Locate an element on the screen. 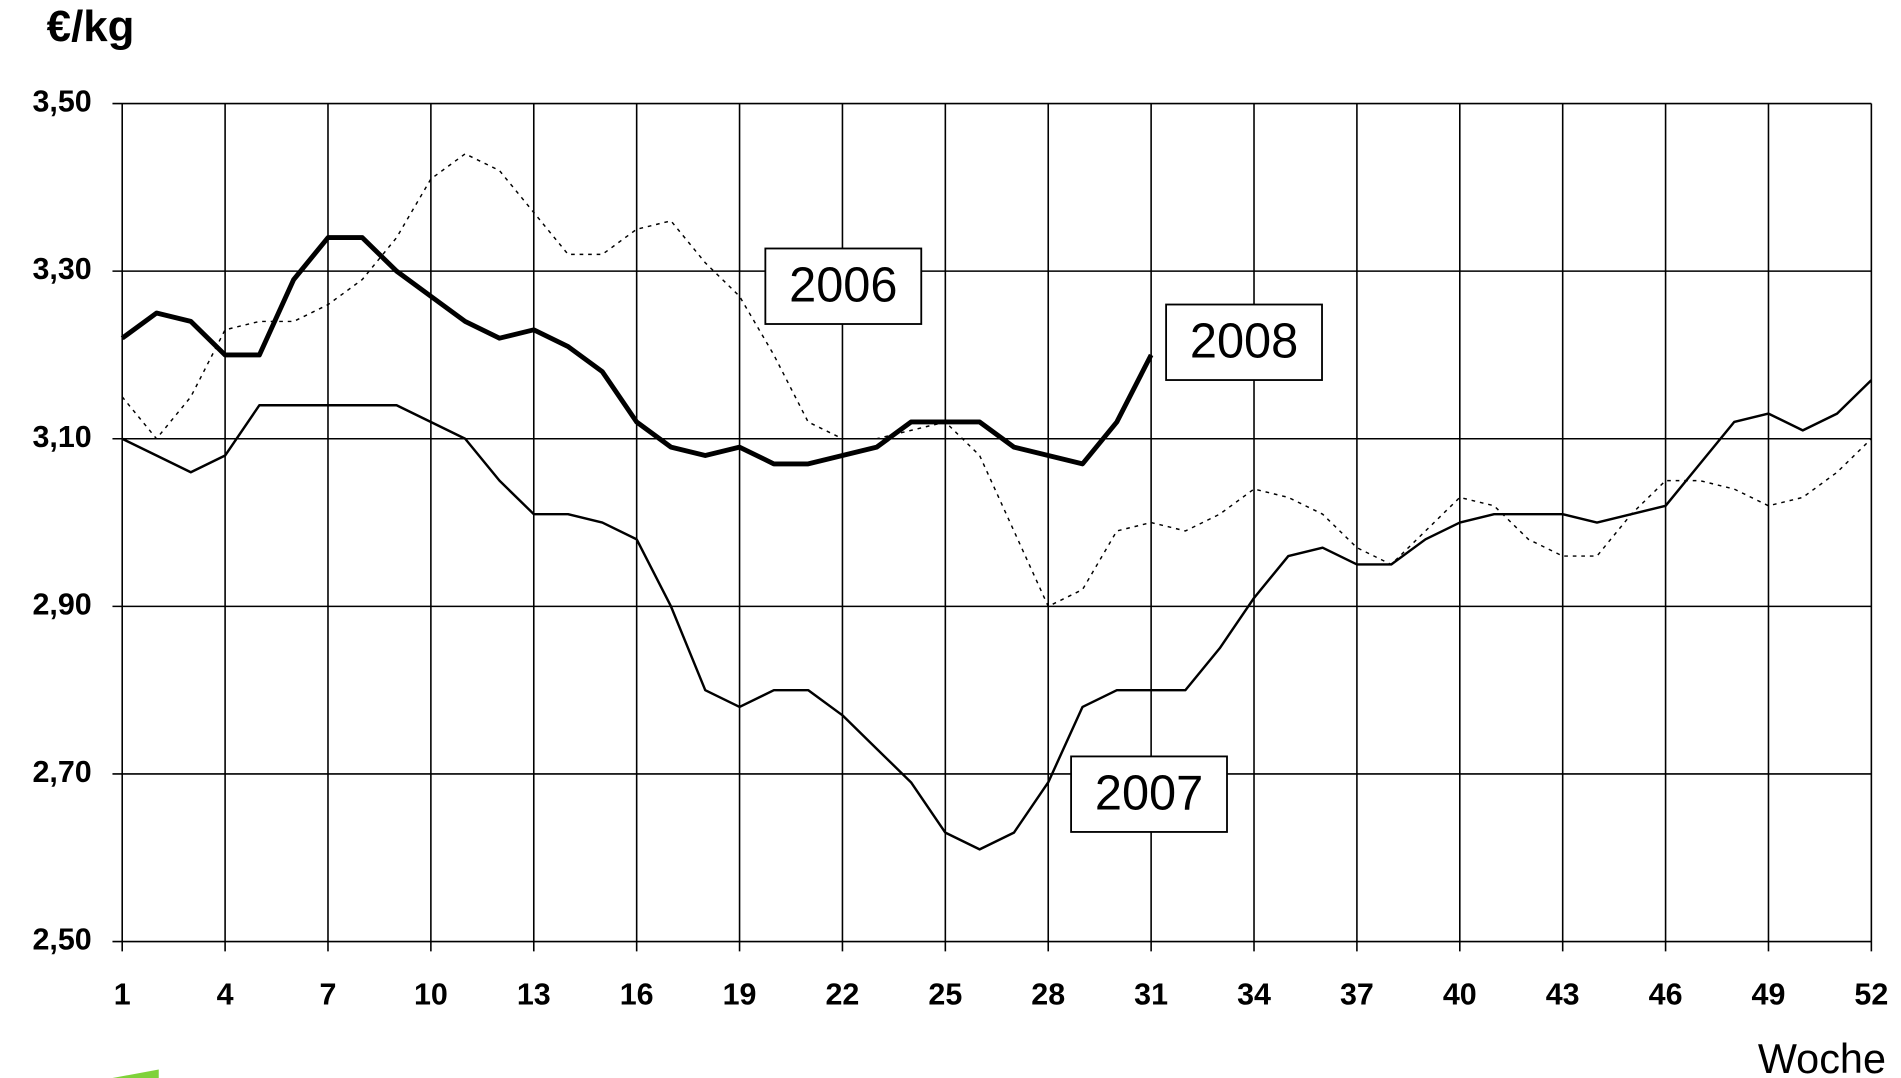 This screenshot has width=1901, height=1078. y-tick-label: 2,70 is located at coordinates (62, 772).